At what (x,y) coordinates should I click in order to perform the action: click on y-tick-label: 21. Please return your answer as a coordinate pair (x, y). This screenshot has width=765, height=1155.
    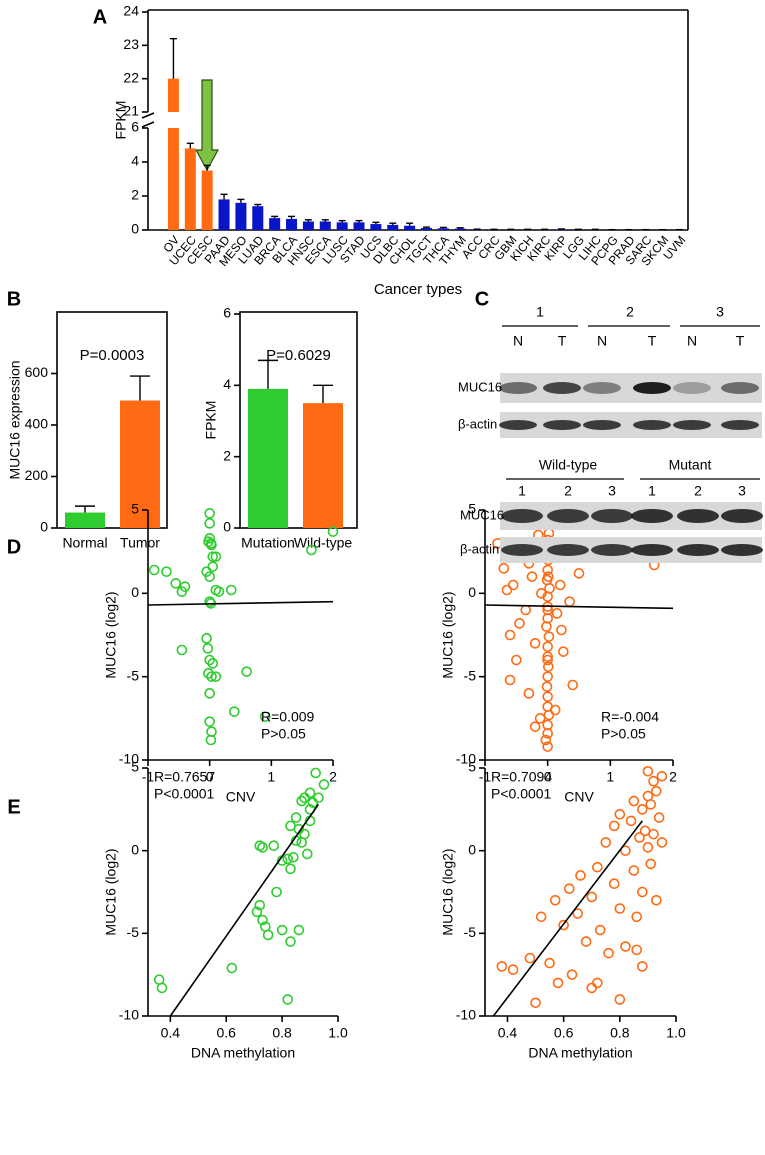
    Looking at the image, I should click on (131, 111).